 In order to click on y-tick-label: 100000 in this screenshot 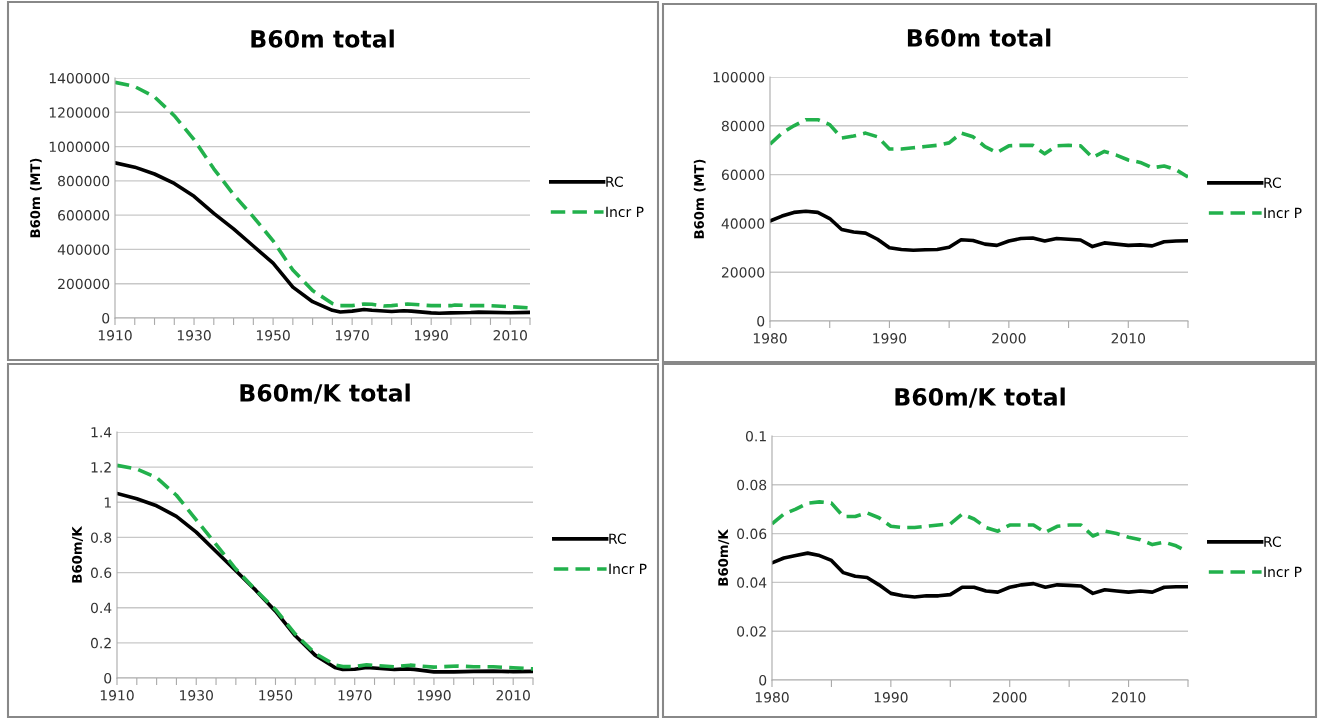, I will do `click(739, 77)`.